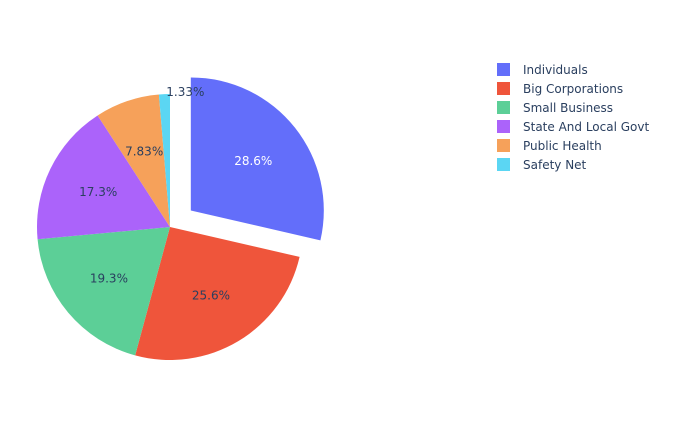 The image size is (686, 434). Describe the element at coordinates (185, 92) in the screenshot. I see `pie-label-safety-net: 1.33%` at that location.